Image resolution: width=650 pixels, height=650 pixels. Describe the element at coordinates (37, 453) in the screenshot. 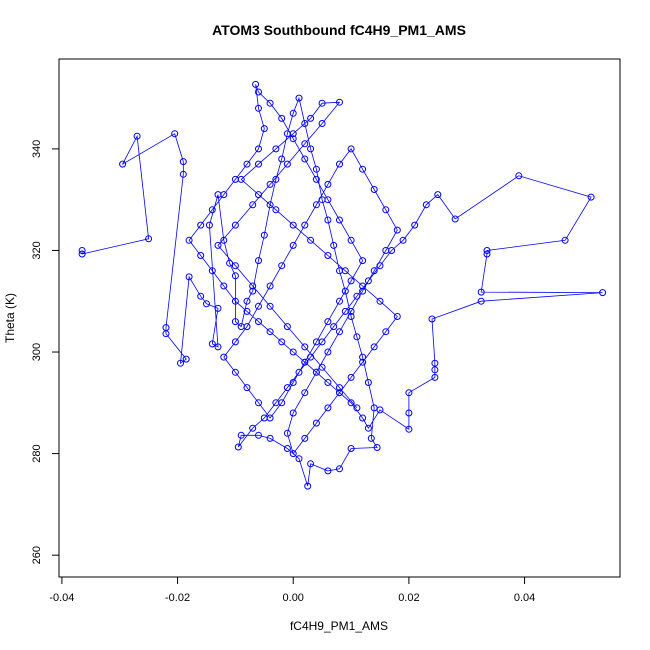

I see `y-tick-label: 280` at that location.